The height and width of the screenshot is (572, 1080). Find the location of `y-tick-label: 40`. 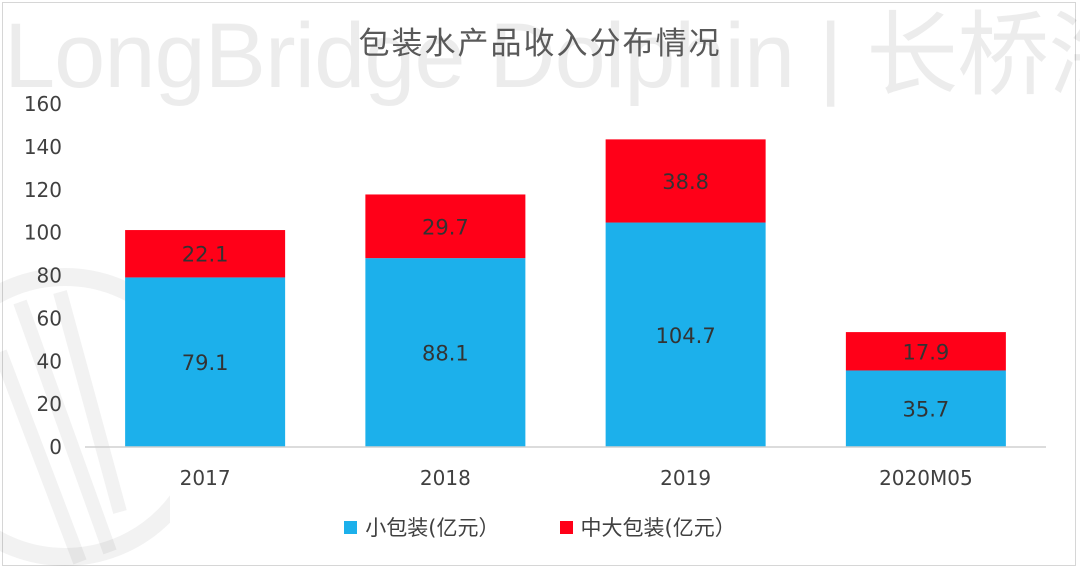

y-tick-label: 40 is located at coordinates (49, 361).